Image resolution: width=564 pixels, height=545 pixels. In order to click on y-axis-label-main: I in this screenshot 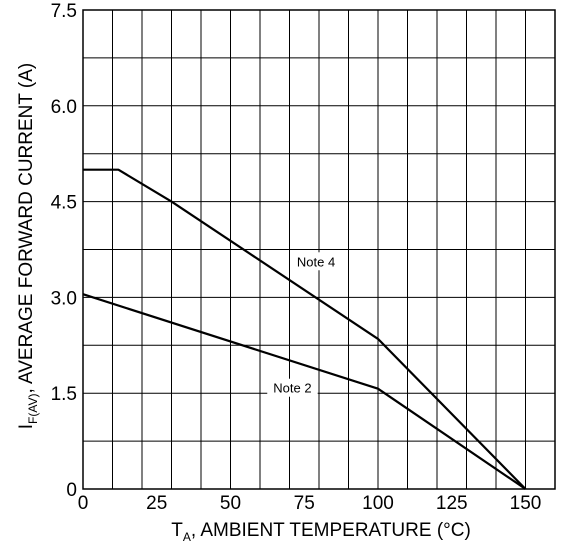, I will do `click(26, 426)`.